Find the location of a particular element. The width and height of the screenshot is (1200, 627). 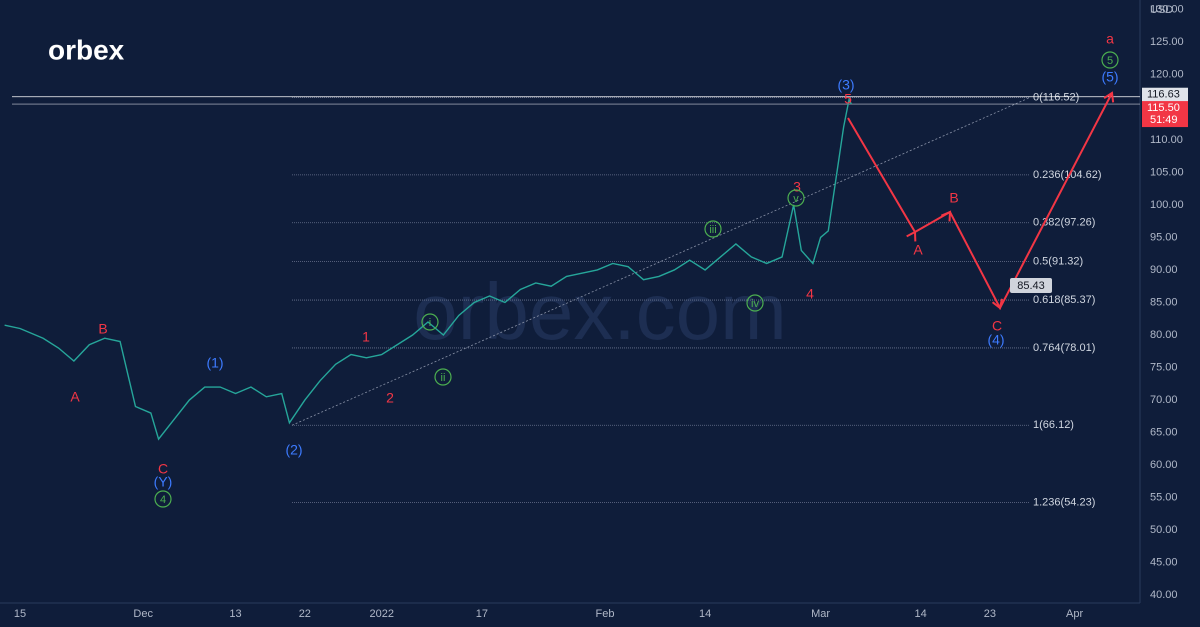

currency: USD is located at coordinates (1161, 10).